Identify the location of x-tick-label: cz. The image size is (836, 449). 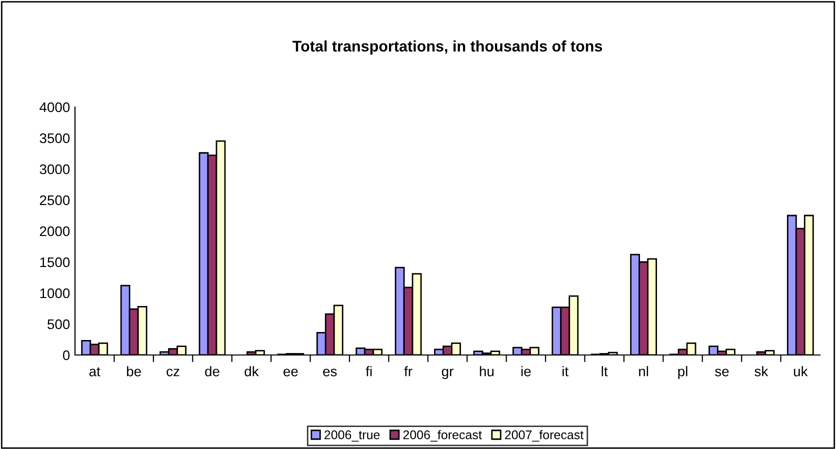
(173, 372).